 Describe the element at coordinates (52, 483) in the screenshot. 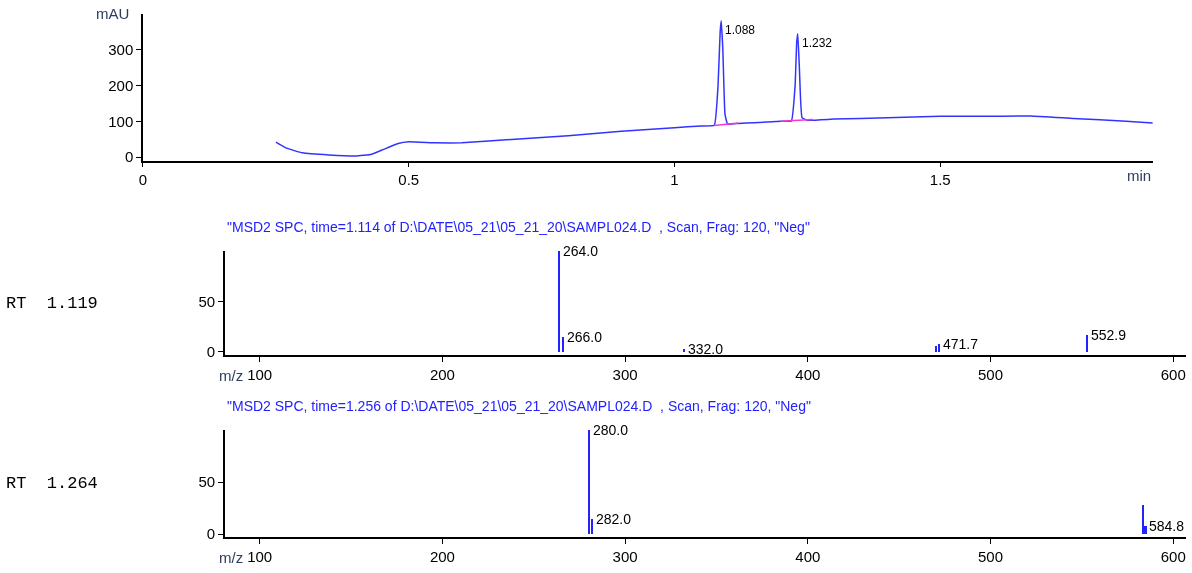

I see `text: RT 1.264` at that location.